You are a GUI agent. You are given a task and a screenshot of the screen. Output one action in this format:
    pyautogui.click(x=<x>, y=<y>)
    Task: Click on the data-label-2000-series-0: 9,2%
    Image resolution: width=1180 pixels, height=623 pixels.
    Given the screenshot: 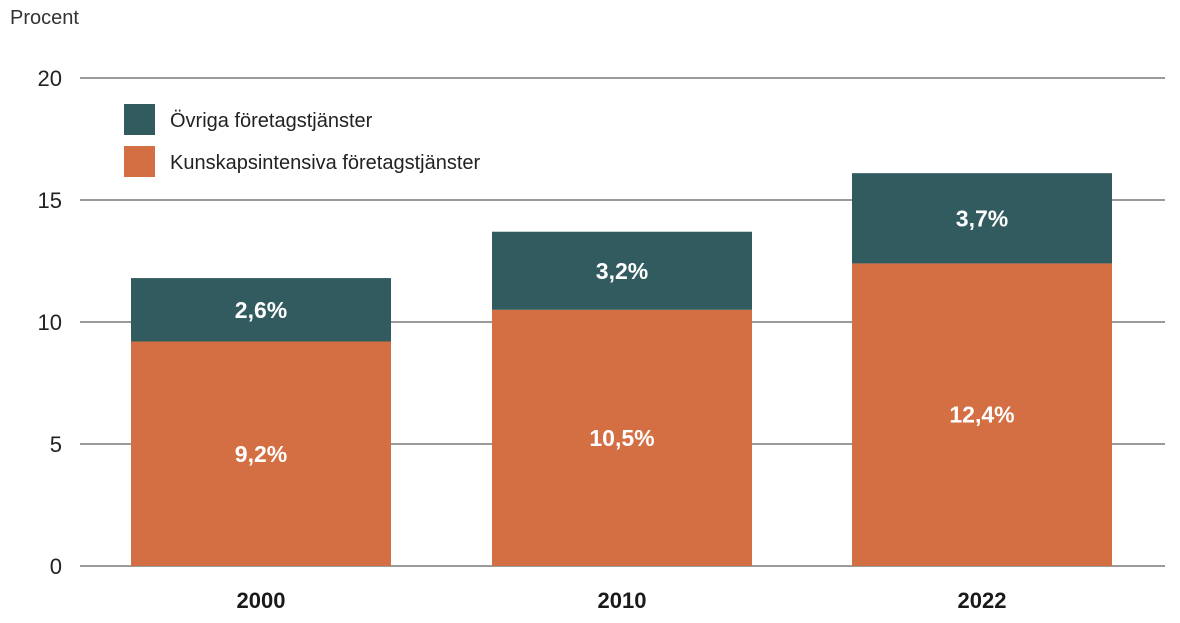 What is the action you would take?
    pyautogui.click(x=261, y=454)
    